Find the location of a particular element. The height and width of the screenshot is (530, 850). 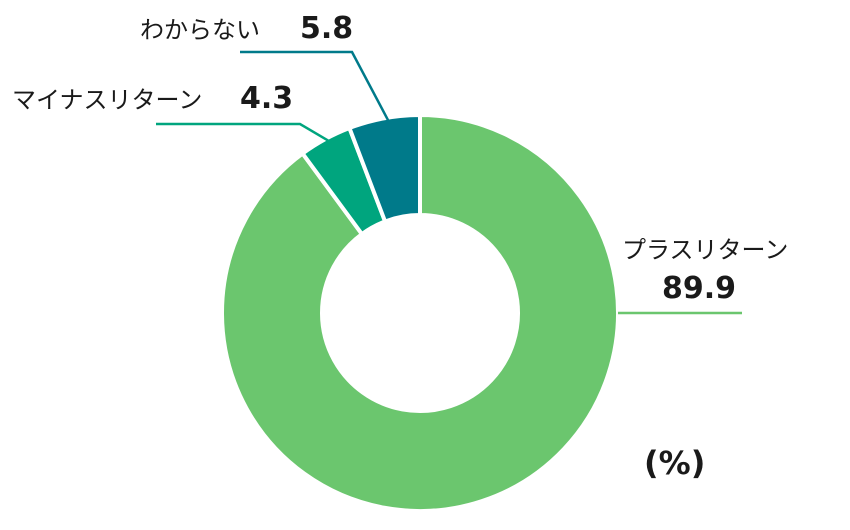

unit-label: (%) is located at coordinates (674, 463).